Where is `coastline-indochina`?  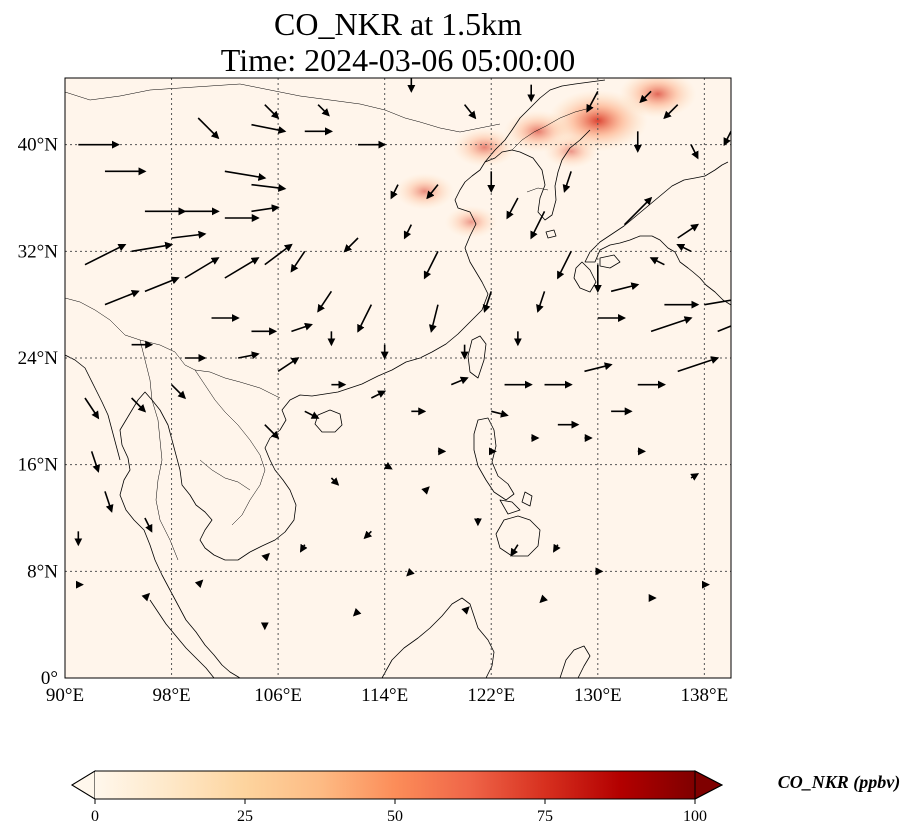
coastline-indochina is located at coordinates (185, 534).